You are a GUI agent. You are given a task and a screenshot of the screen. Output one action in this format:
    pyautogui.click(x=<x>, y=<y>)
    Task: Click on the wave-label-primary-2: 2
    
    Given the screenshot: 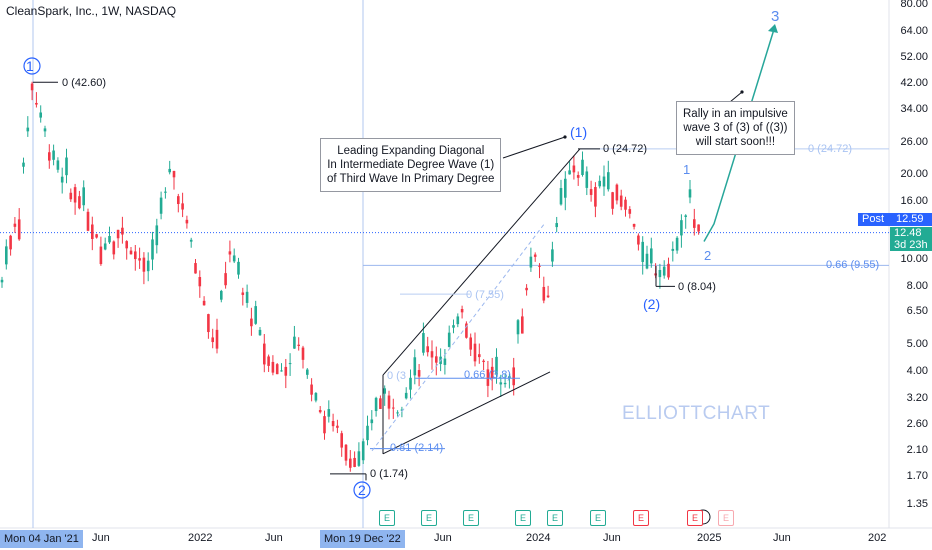 What is the action you would take?
    pyautogui.click(x=362, y=490)
    